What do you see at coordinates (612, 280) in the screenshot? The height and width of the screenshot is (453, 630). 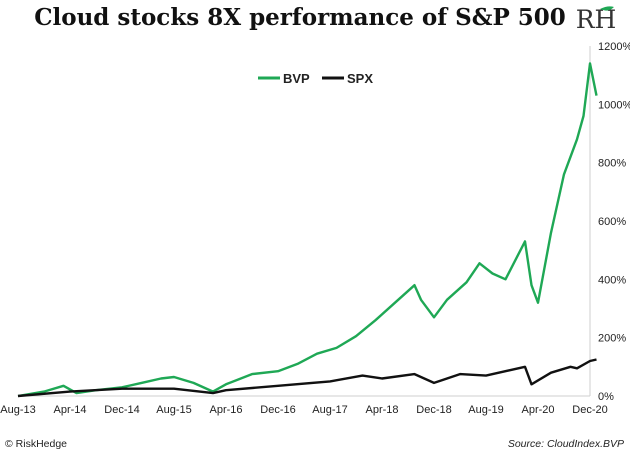 I see `y-tick-label: 400%` at bounding box center [612, 280].